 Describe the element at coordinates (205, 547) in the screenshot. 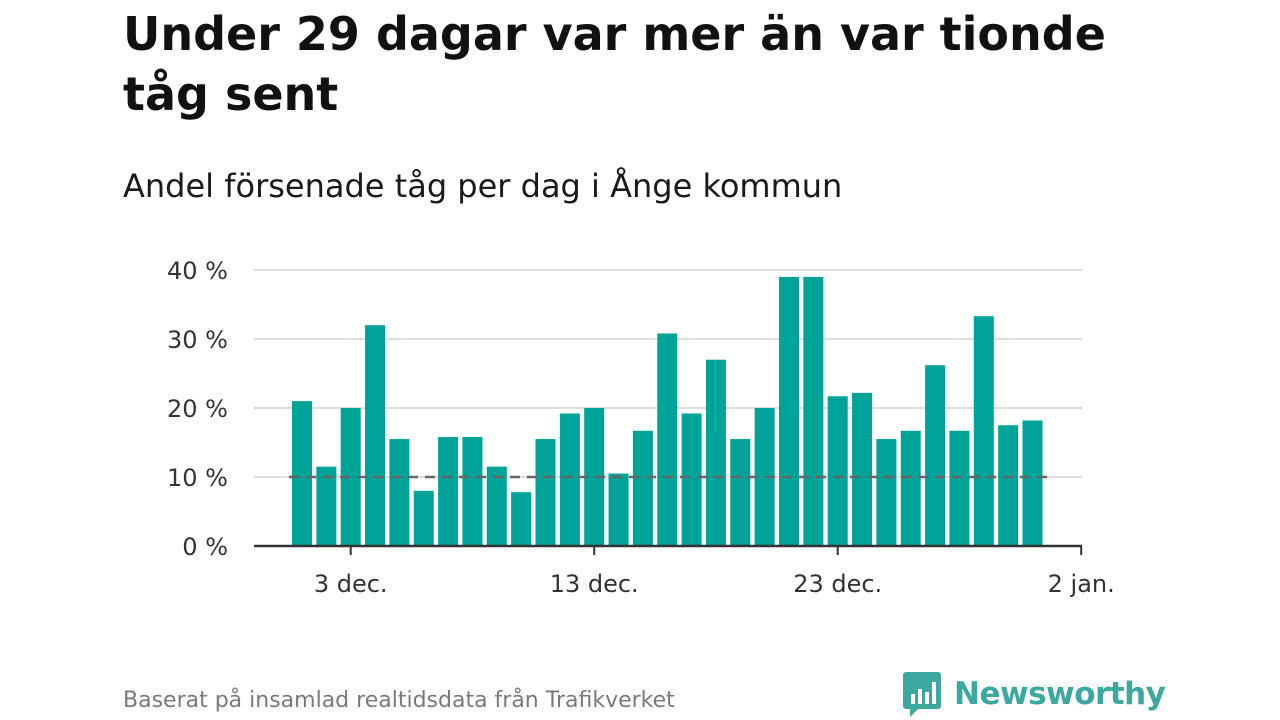

I see `y-tick-label: 0 %` at that location.